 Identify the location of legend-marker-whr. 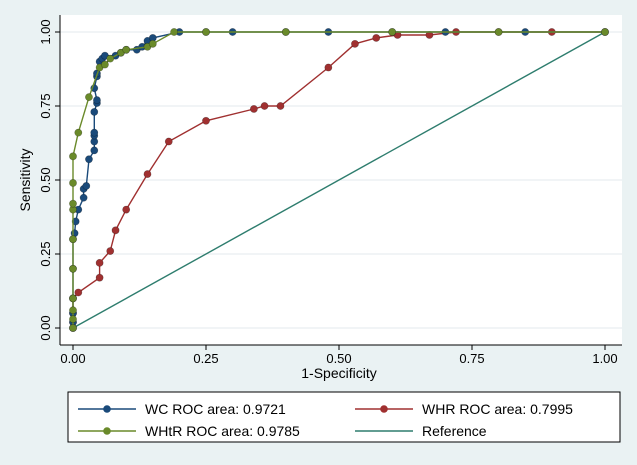
(384, 409).